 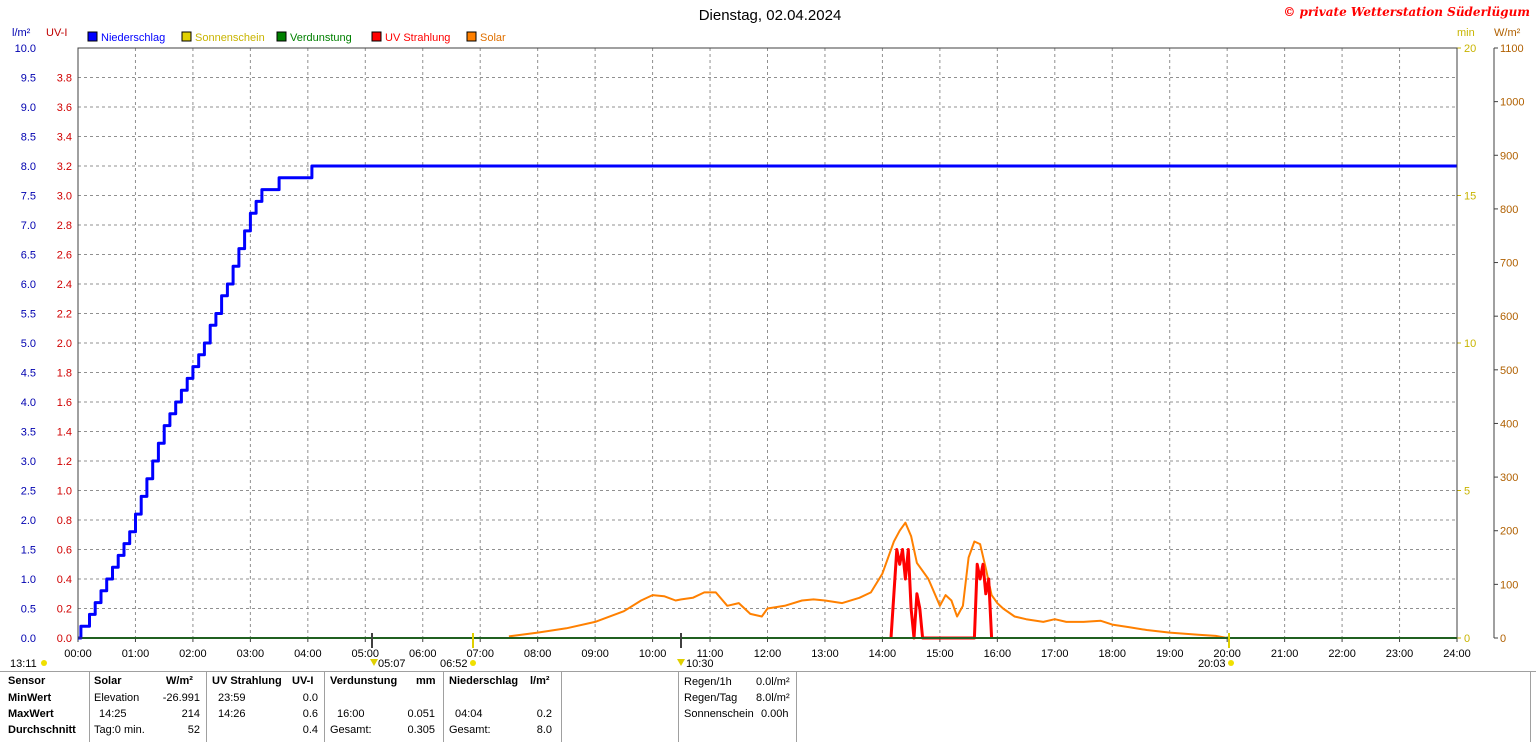 I want to click on min-uv-time: 23:59, so click(x=232, y=698).